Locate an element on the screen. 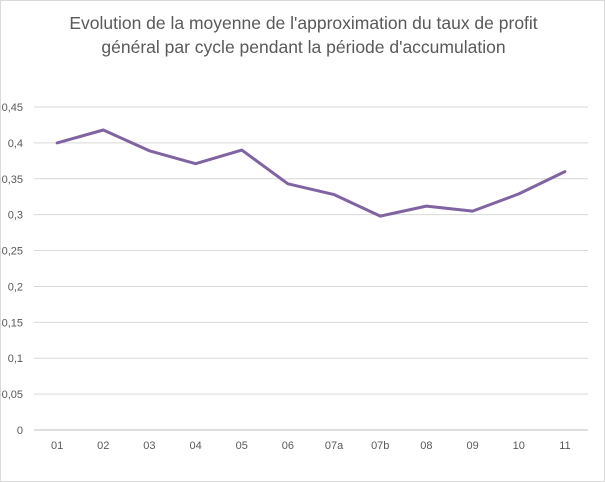 Image resolution: width=605 pixels, height=482 pixels. x-tick-label: 07a is located at coordinates (334, 446).